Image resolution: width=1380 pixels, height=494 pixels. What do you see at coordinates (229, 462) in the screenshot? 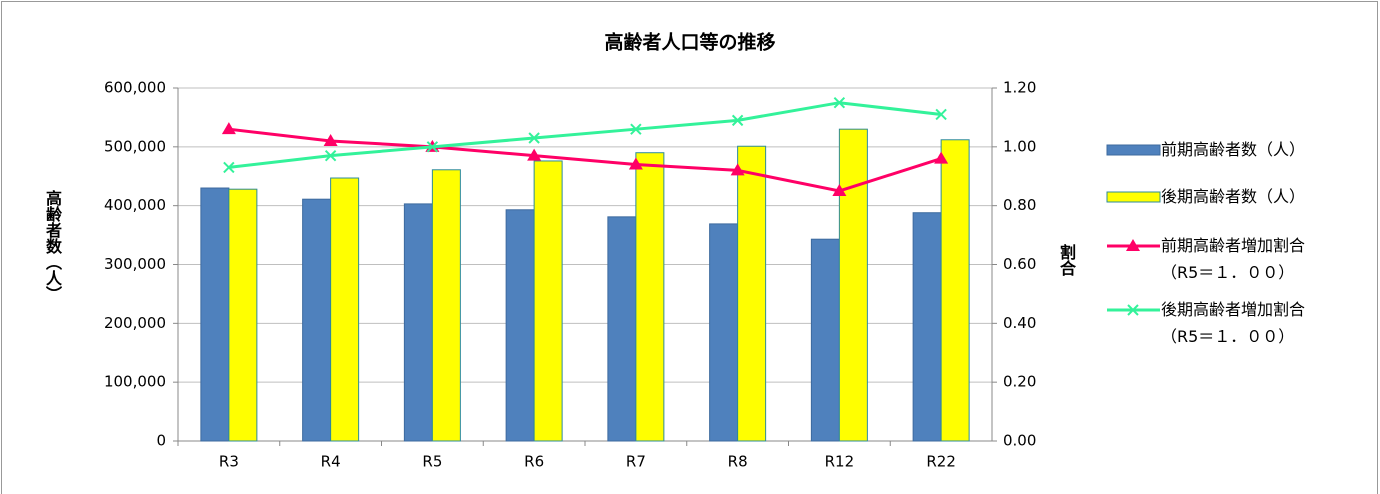
I see `x-tick-label: R3` at bounding box center [229, 462].